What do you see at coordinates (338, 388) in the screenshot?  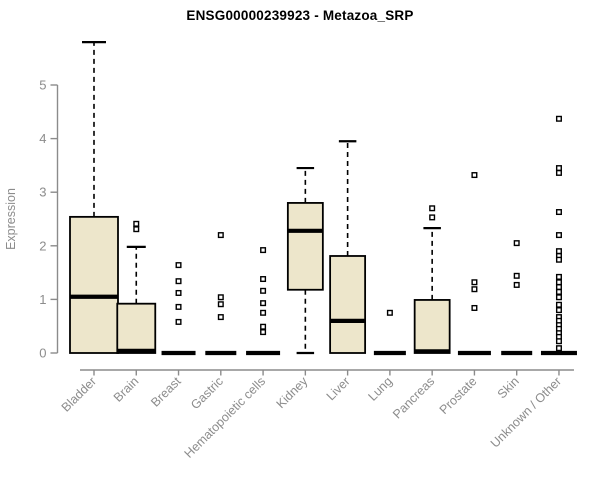 I see `x-tick-label: Liver` at bounding box center [338, 388].